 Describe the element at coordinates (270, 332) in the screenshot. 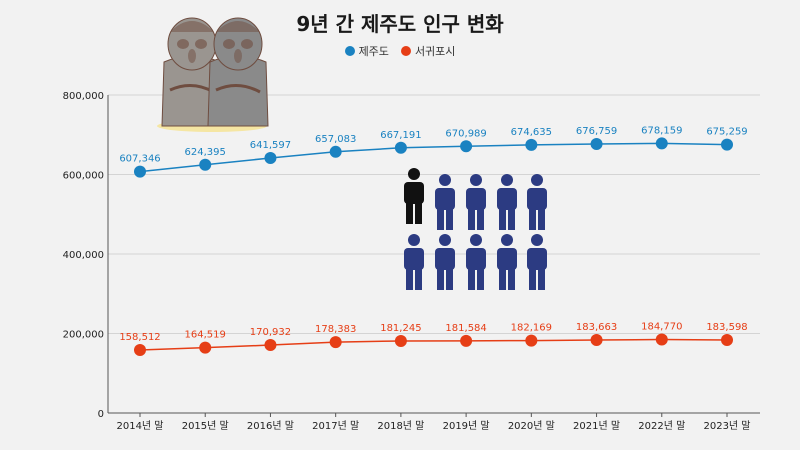

I see `data-label: 170,932` at that location.